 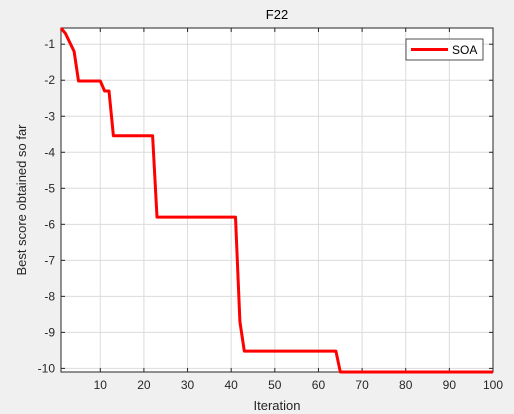 I want to click on y-tick-label: -1, so click(x=49, y=44).